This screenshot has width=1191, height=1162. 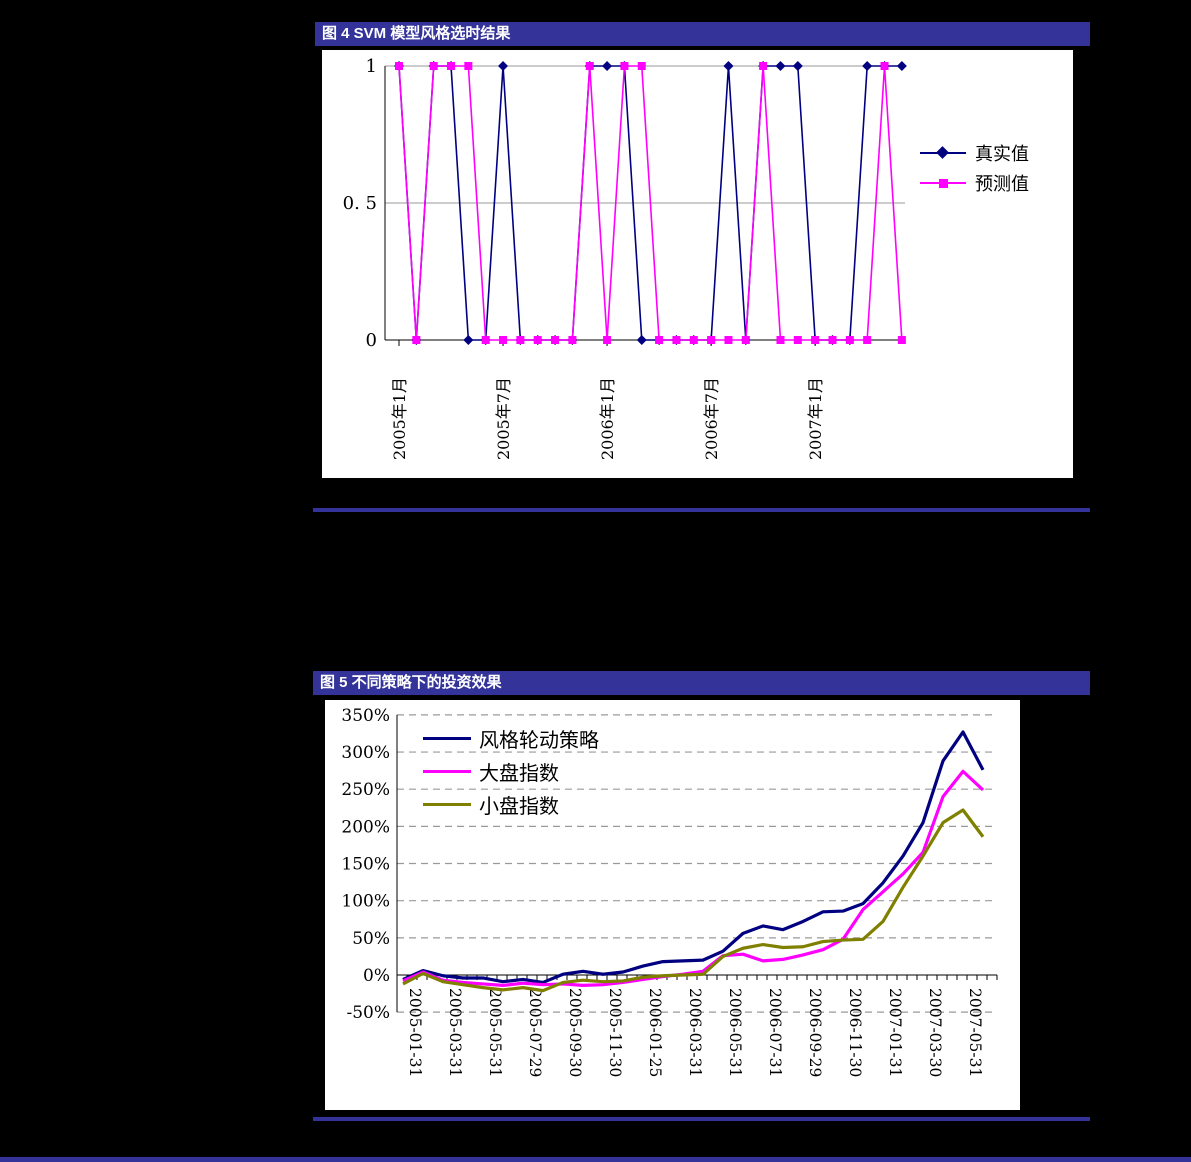 I want to click on fig5-x-label: 2007-05-31, so click(x=975, y=1032).